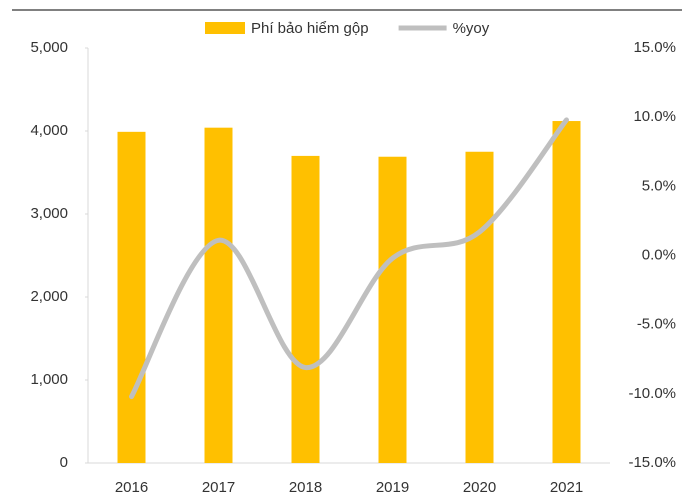 This screenshot has height=494, width=682. Describe the element at coordinates (654, 116) in the screenshot. I see `y2-tick-label: 10.0%` at that location.